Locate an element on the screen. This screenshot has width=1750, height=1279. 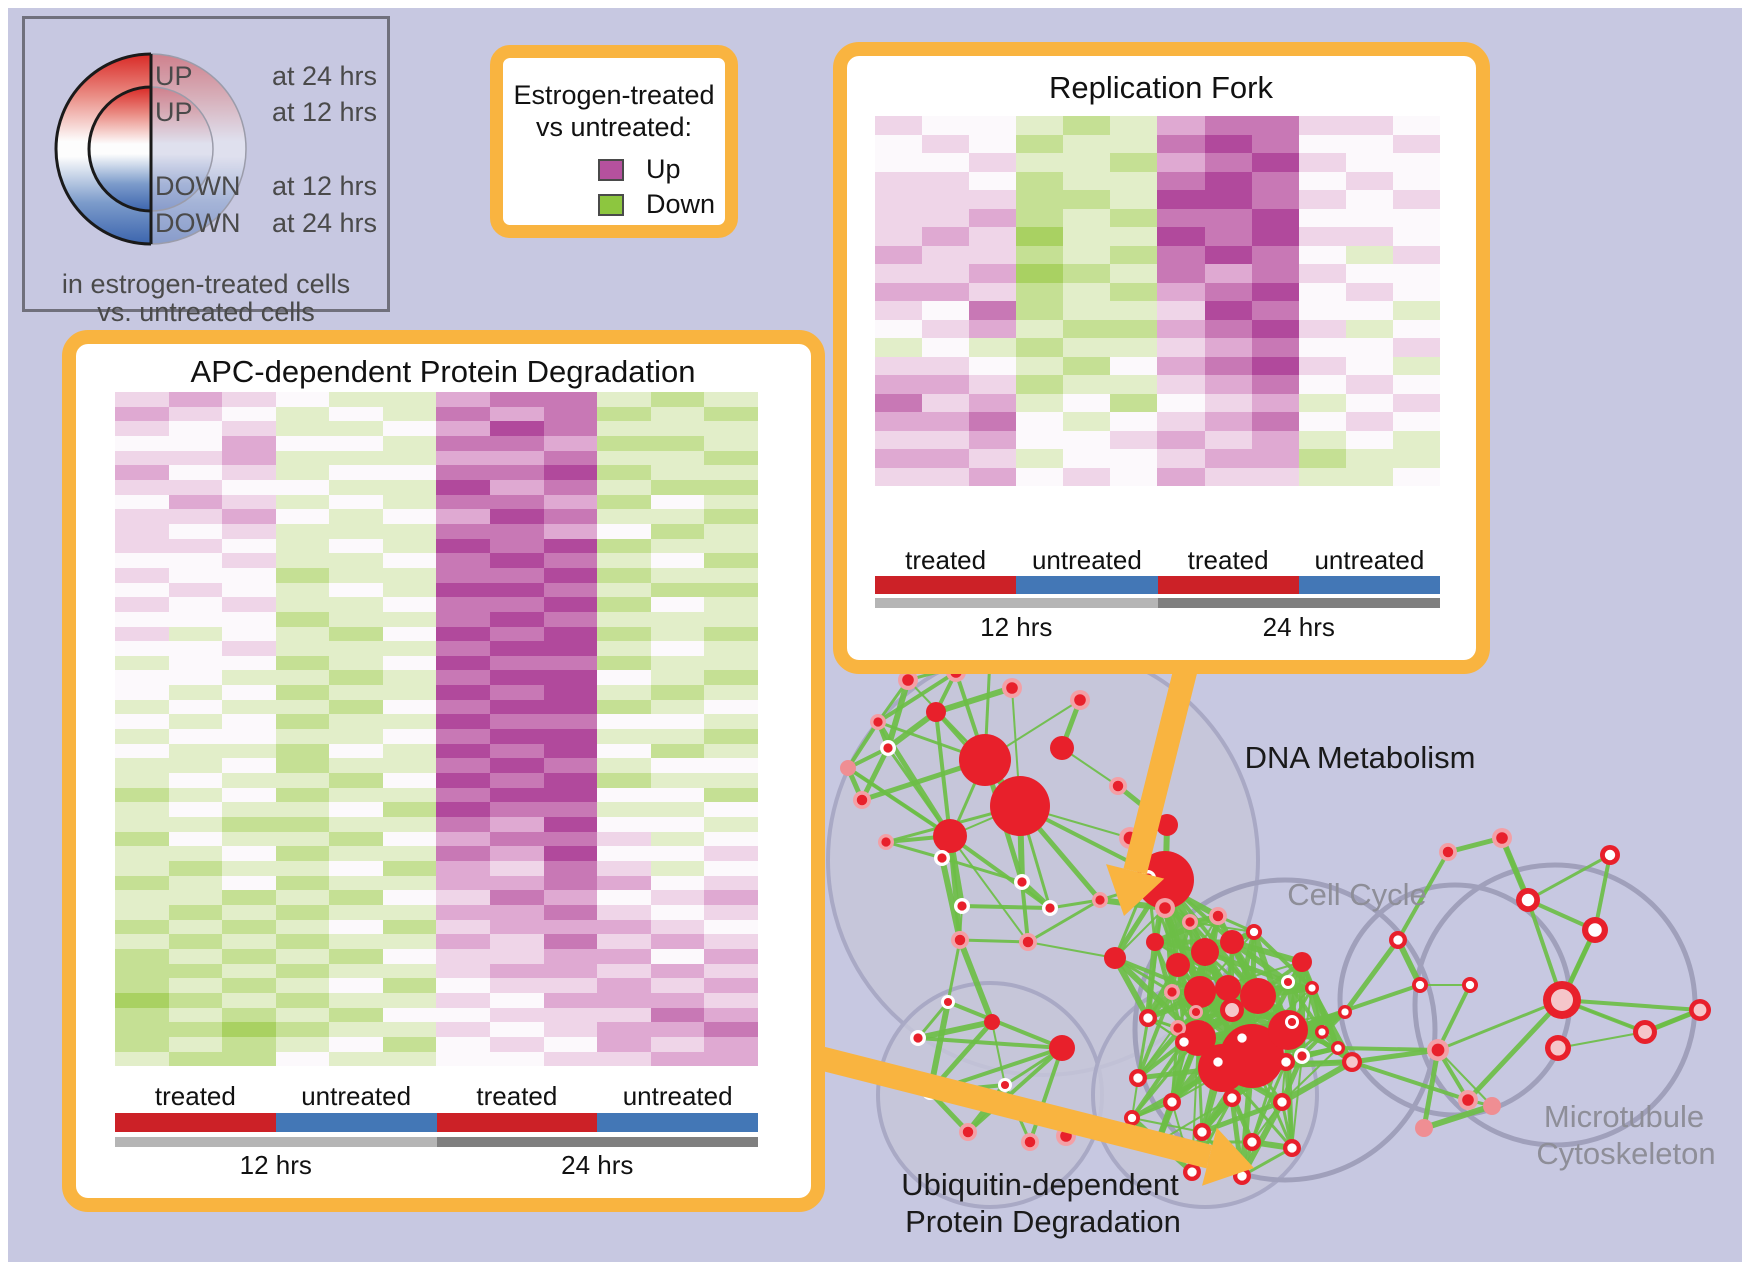
gene-node-pink-center is located at coordinates (1558, 1048).